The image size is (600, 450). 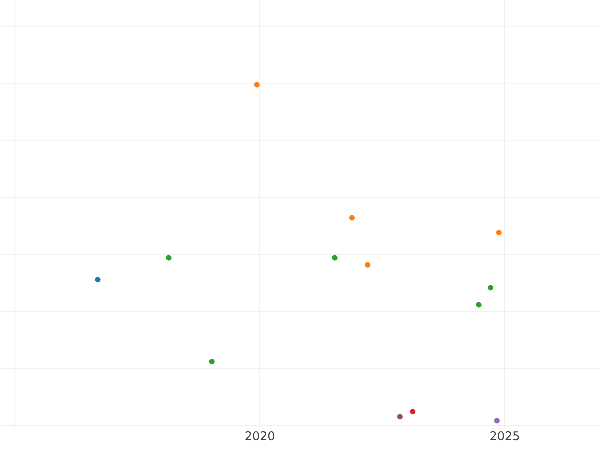 What do you see at coordinates (505, 436) in the screenshot?
I see `x-tick-label: 2025` at bounding box center [505, 436].